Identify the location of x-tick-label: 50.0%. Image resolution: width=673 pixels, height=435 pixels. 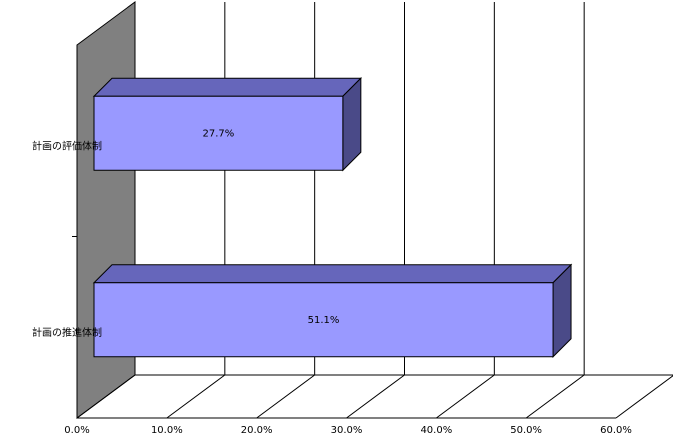
(526, 430).